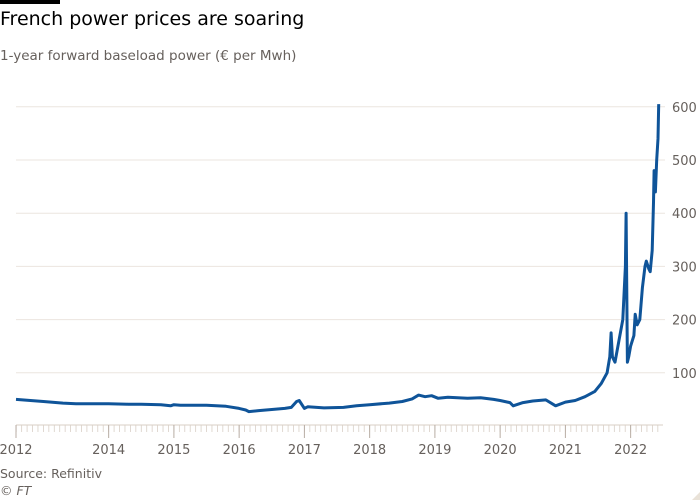  What do you see at coordinates (684, 374) in the screenshot?
I see `y-tick-label: 100` at bounding box center [684, 374].